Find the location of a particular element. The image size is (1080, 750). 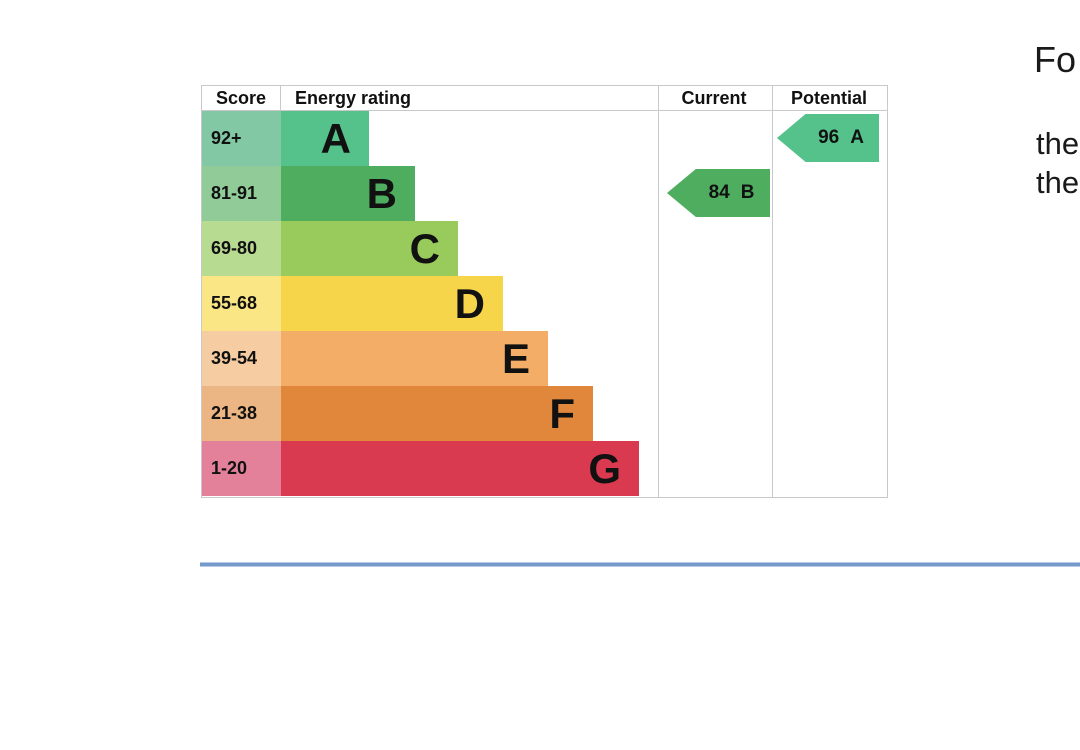

potential-score-value: 96 is located at coordinates (829, 137).